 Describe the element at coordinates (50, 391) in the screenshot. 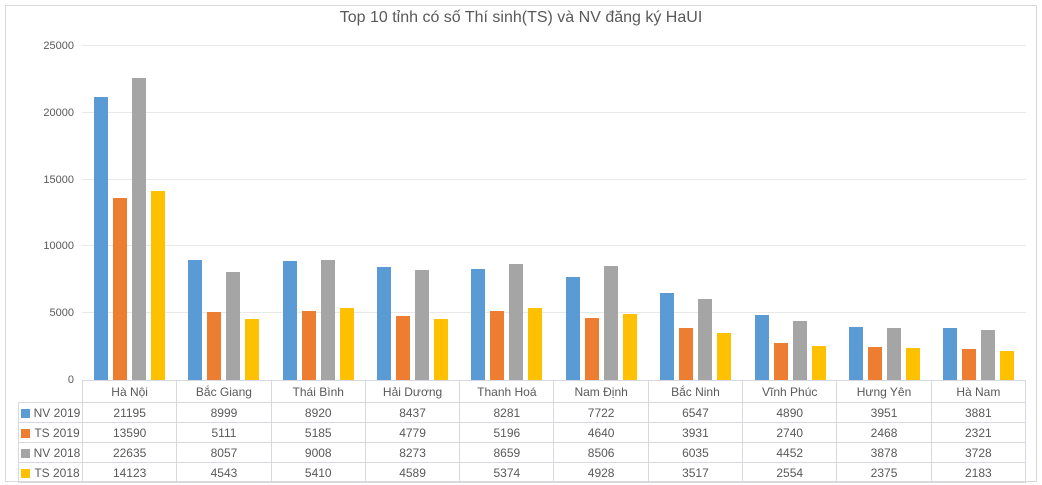

I see `table-corner-cell` at that location.